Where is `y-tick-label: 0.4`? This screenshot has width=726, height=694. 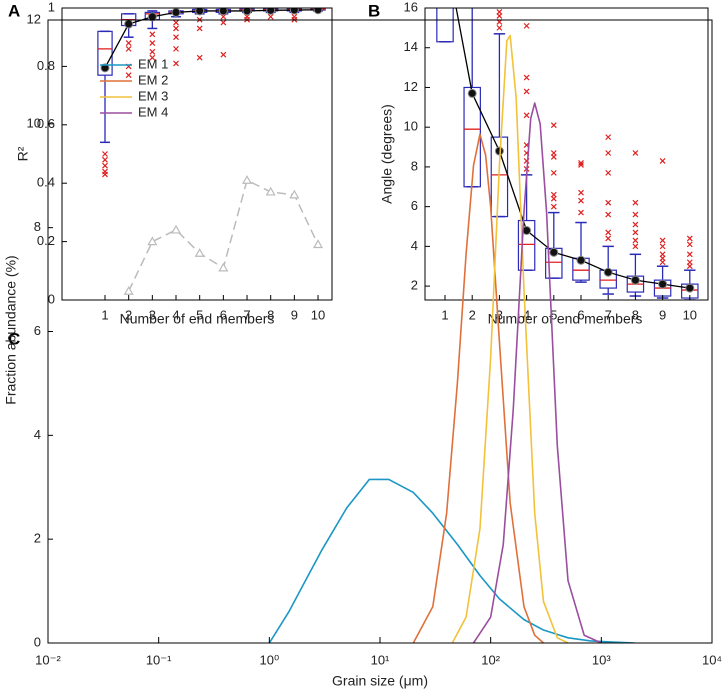 y-tick-label: 0.4 is located at coordinates (46, 182).